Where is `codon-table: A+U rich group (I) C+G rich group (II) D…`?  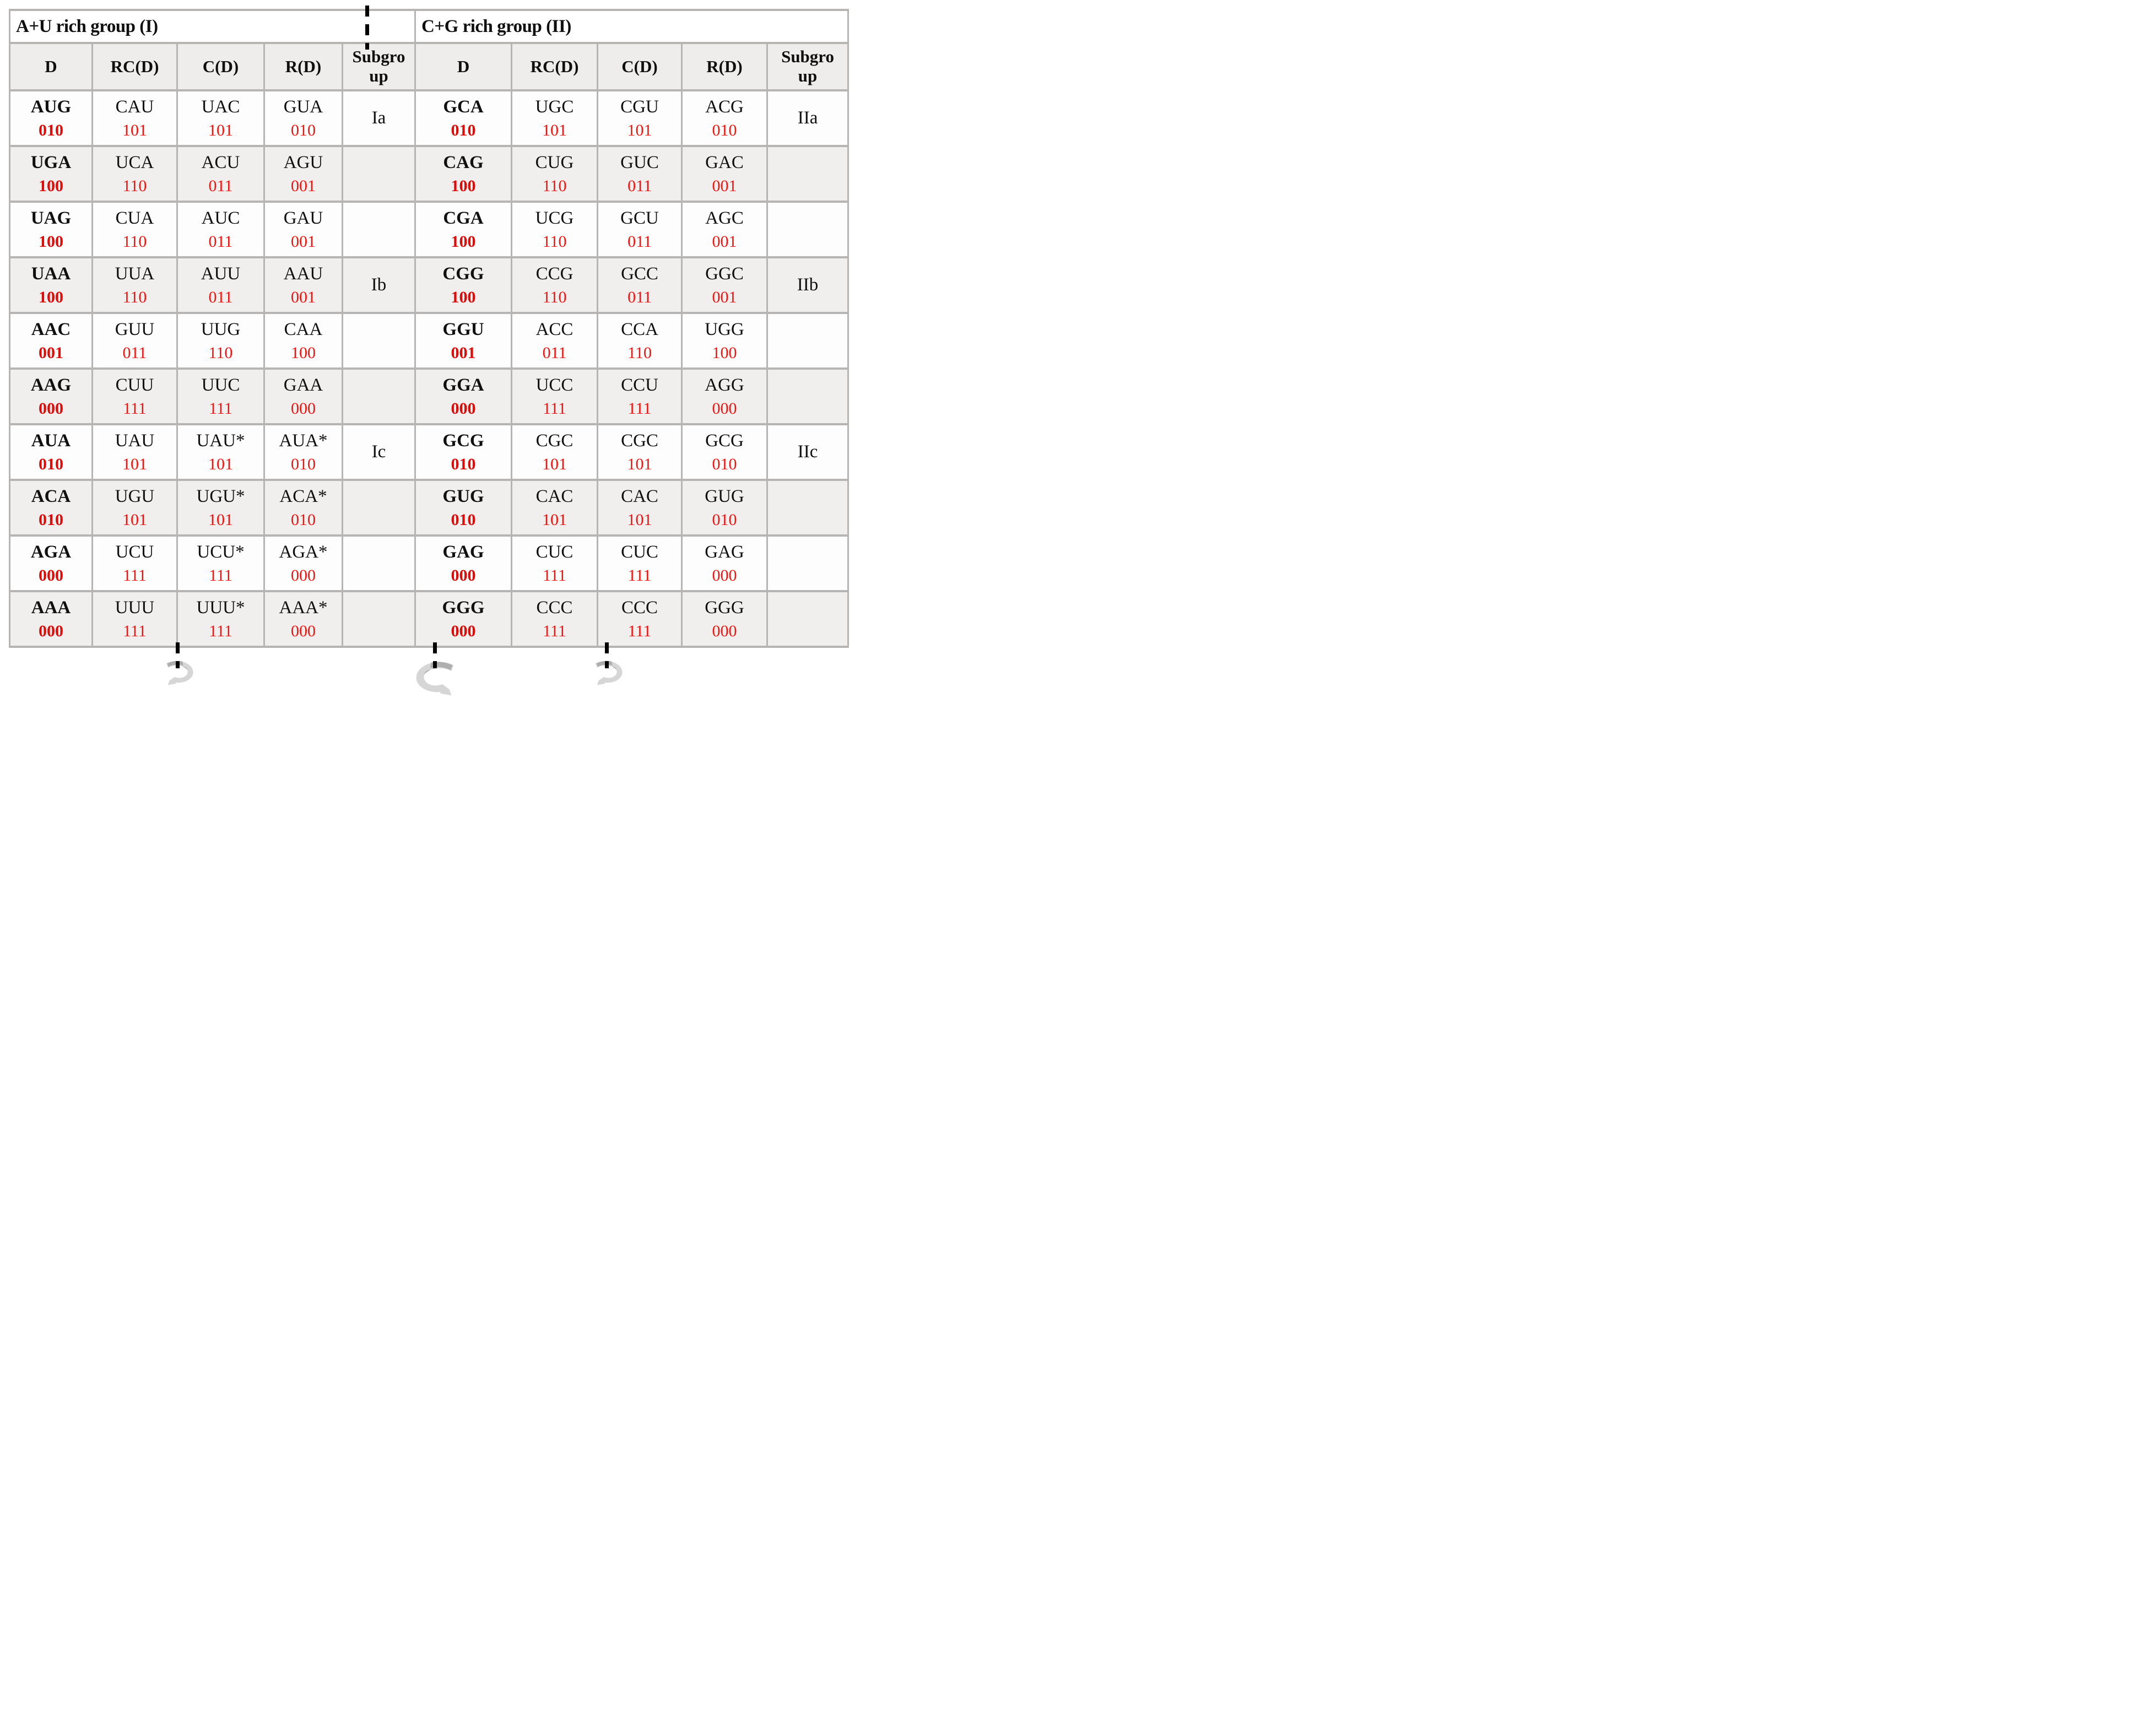
codon-table: A+U rich group (I) C+G rich group (II) D… is located at coordinates (429, 328).